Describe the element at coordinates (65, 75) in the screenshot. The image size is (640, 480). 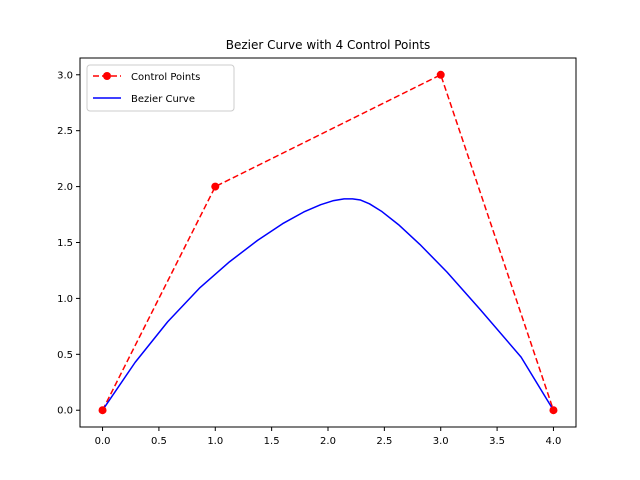
I see `y-tick-label: 3.0` at that location.